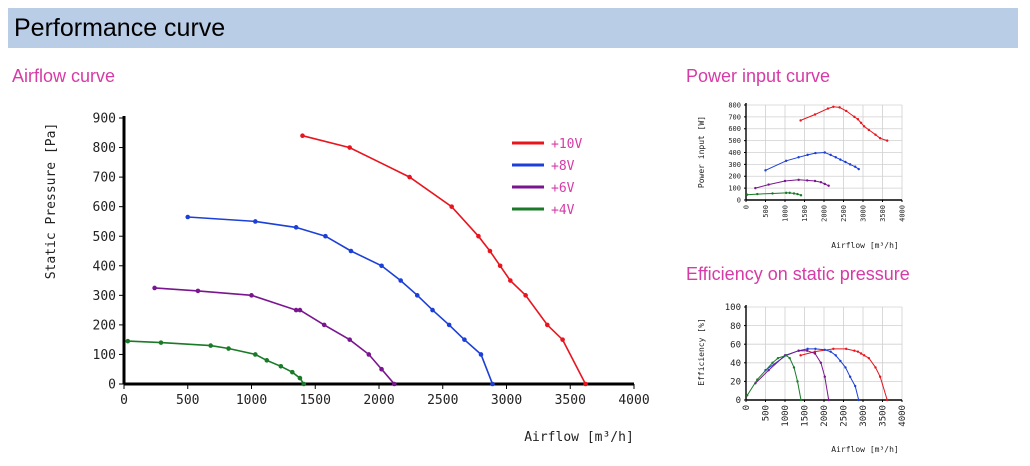 This screenshot has height=466, width=1030. What do you see at coordinates (734, 165) in the screenshot?
I see `power-y-tick-label: 300` at bounding box center [734, 165].